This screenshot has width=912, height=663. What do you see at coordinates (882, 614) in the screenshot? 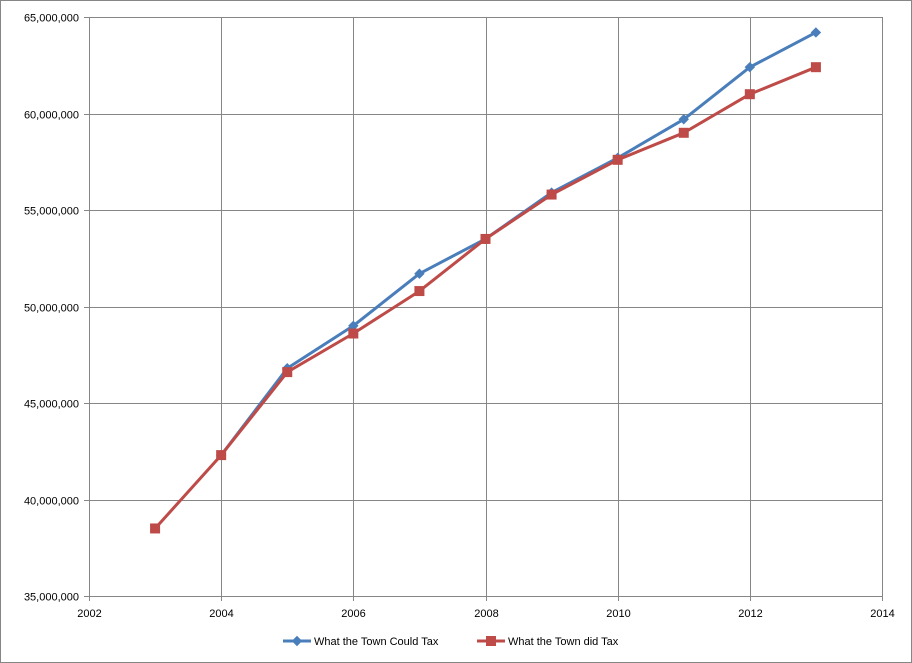
I see `x-tick-label: 2014` at bounding box center [882, 614].